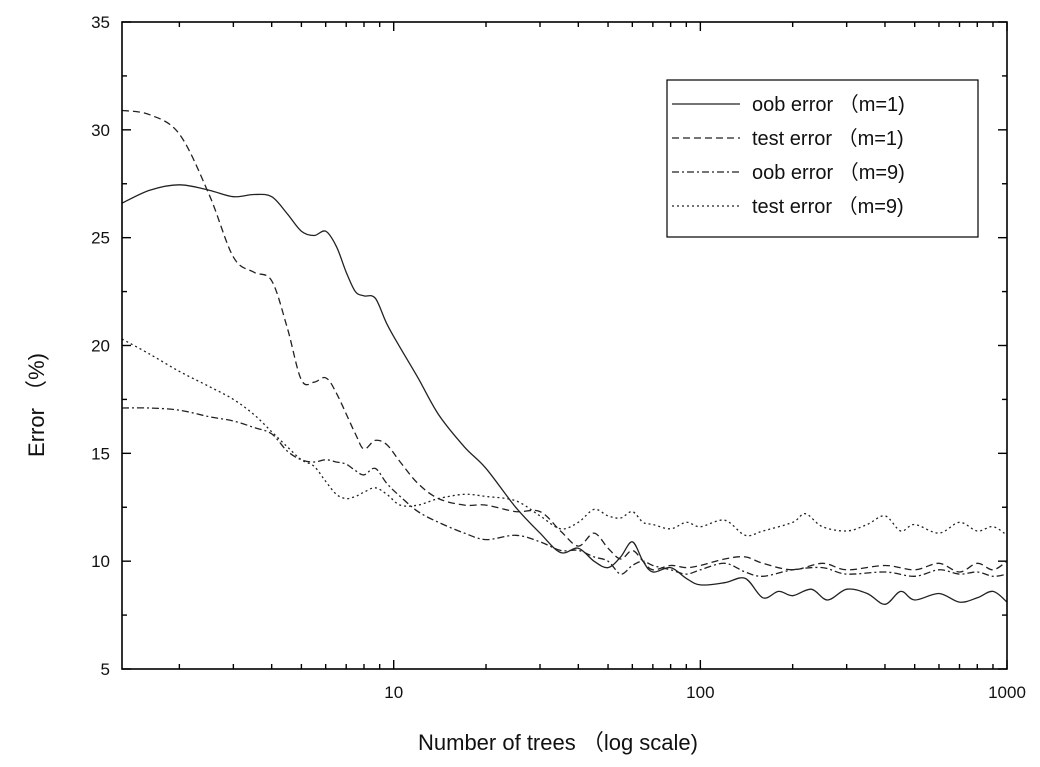 The image size is (1040, 767). Describe the element at coordinates (100, 453) in the screenshot. I see `y-tick-label: 15` at that location.